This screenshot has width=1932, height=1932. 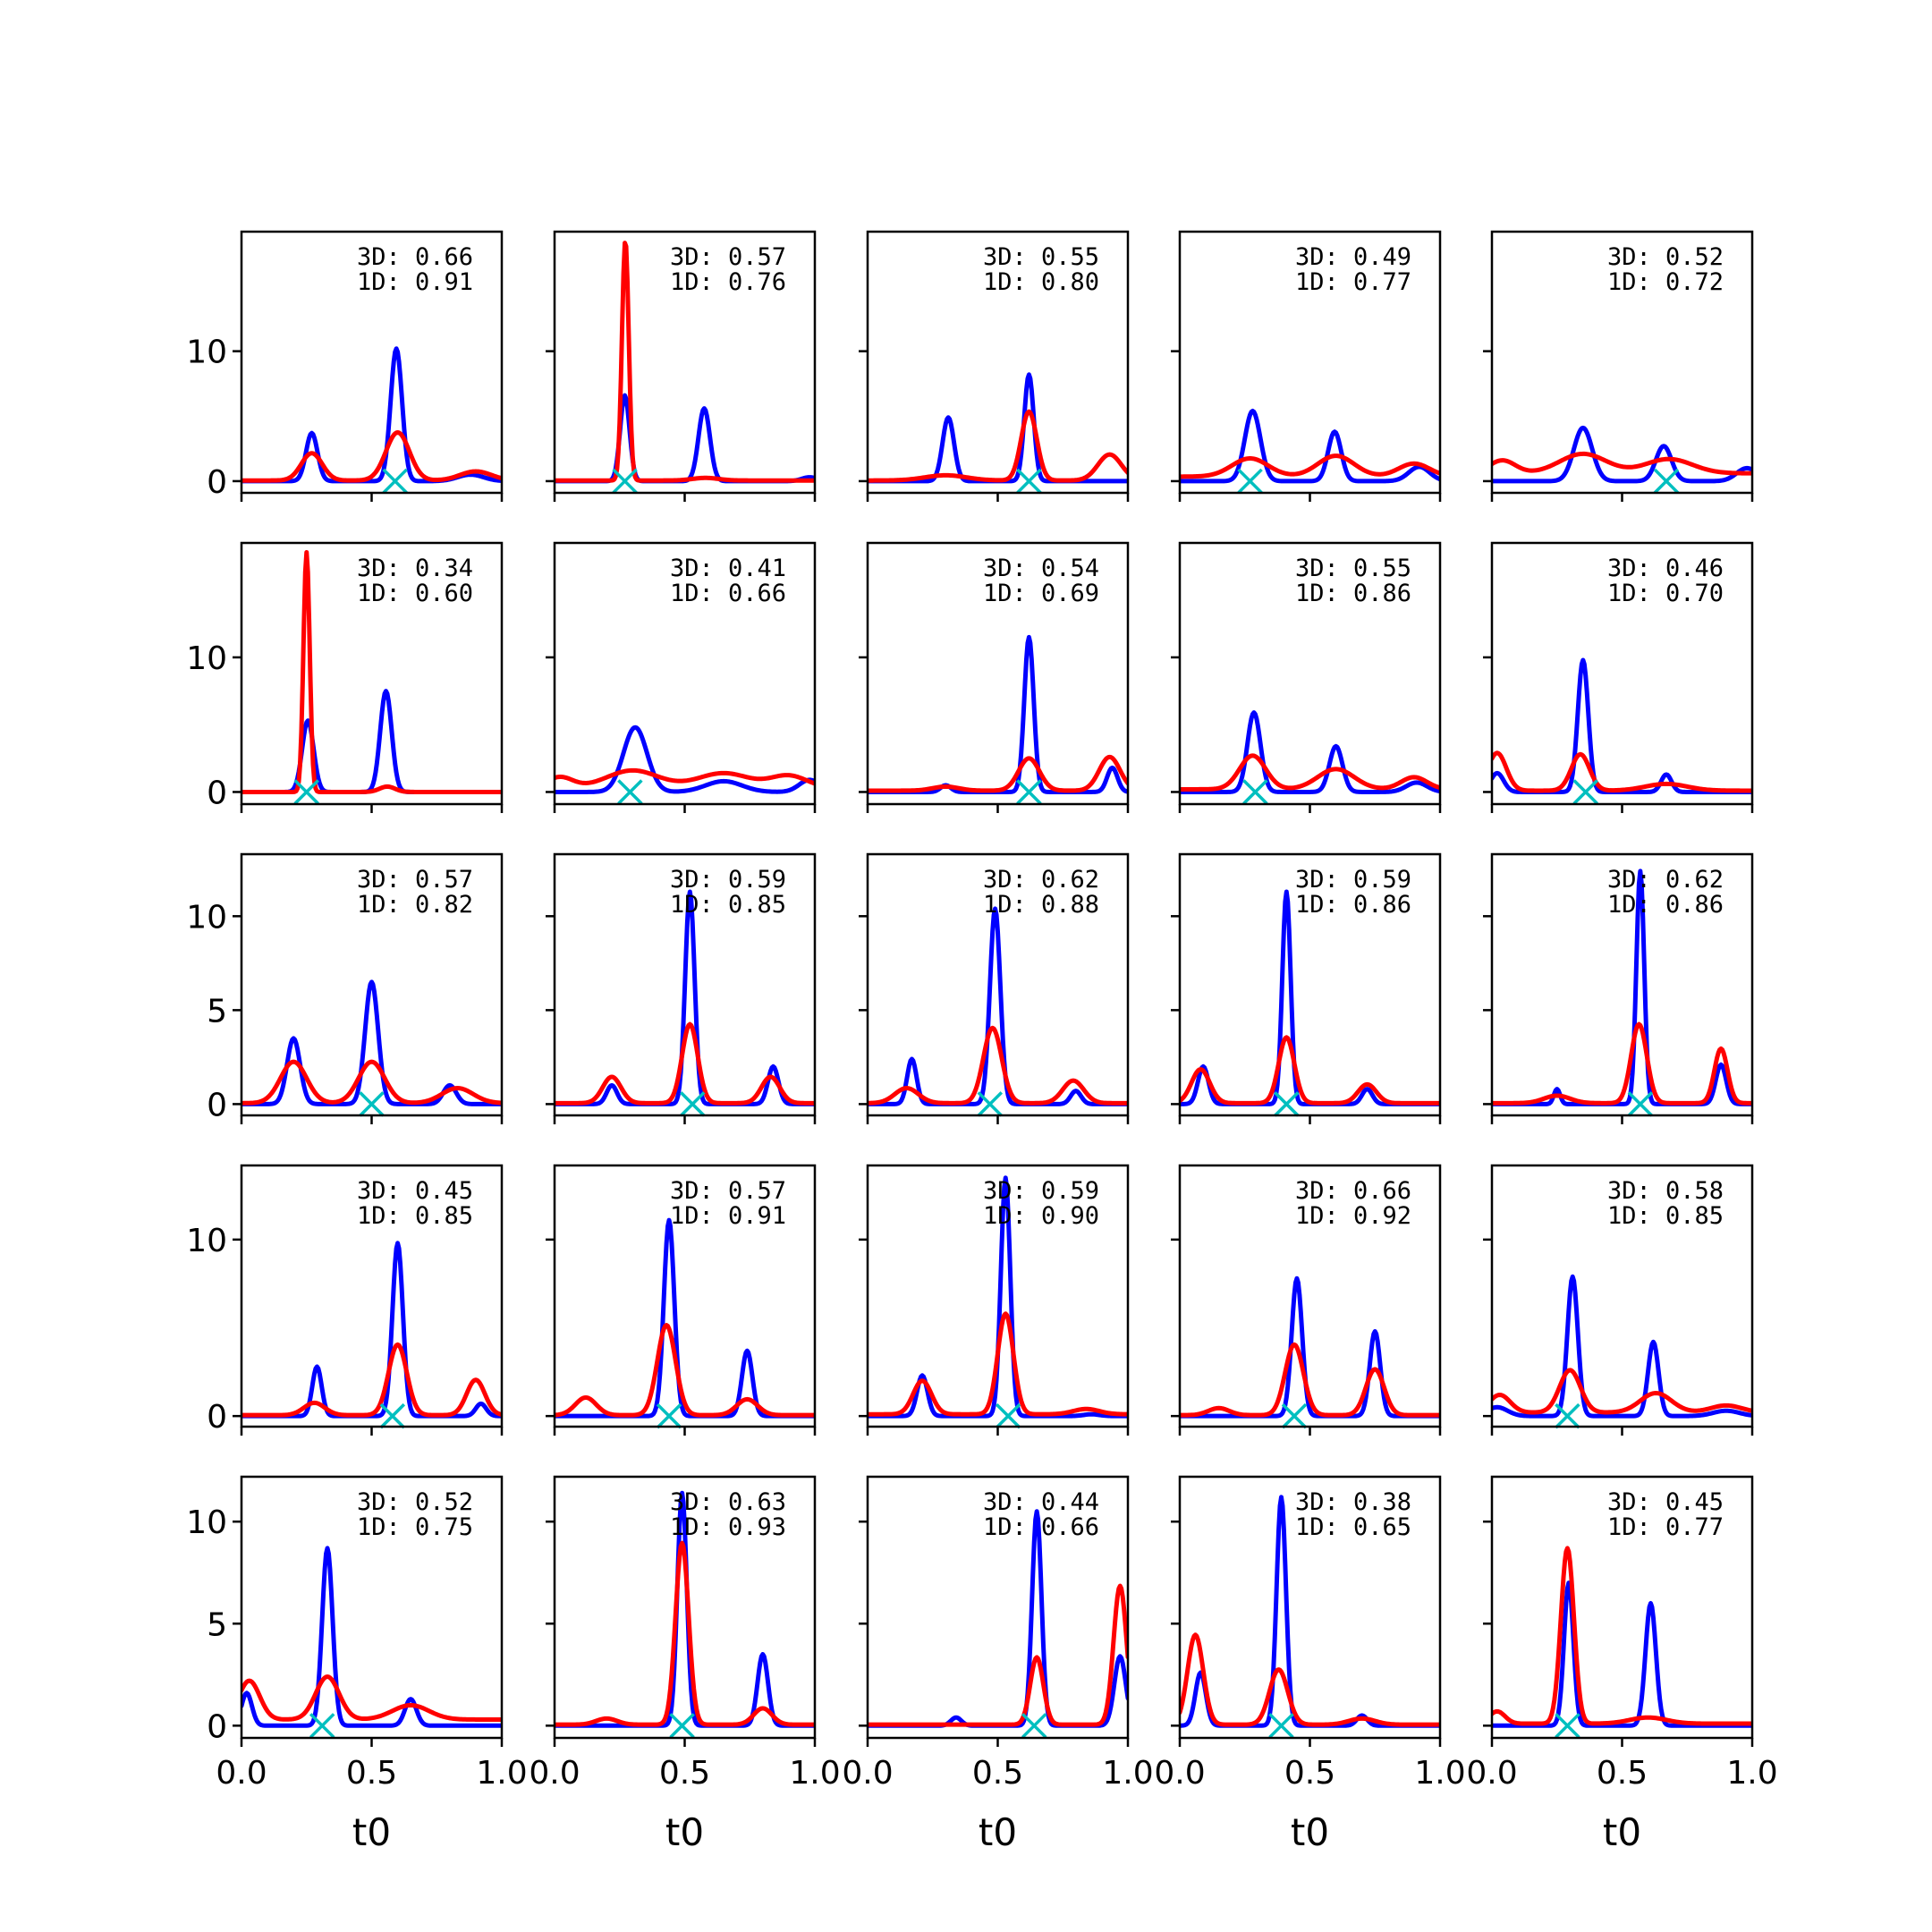 What do you see at coordinates (415, 257) in the screenshot?
I see `score-3d-label: 3D: 0.66` at bounding box center [415, 257].